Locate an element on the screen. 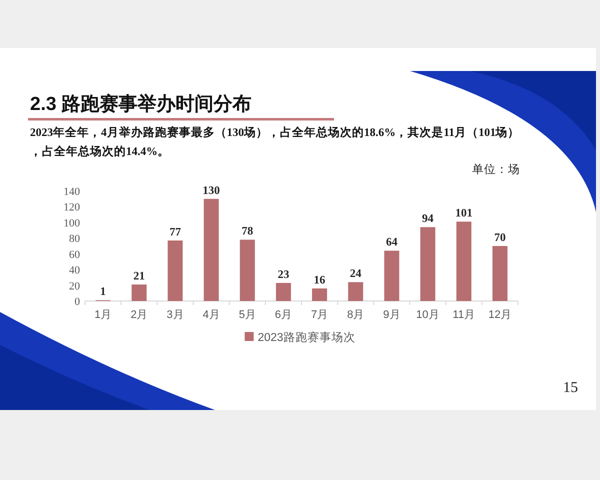 The height and width of the screenshot is (480, 600). legend-label: 2023路跑赛事场次 is located at coordinates (307, 337).